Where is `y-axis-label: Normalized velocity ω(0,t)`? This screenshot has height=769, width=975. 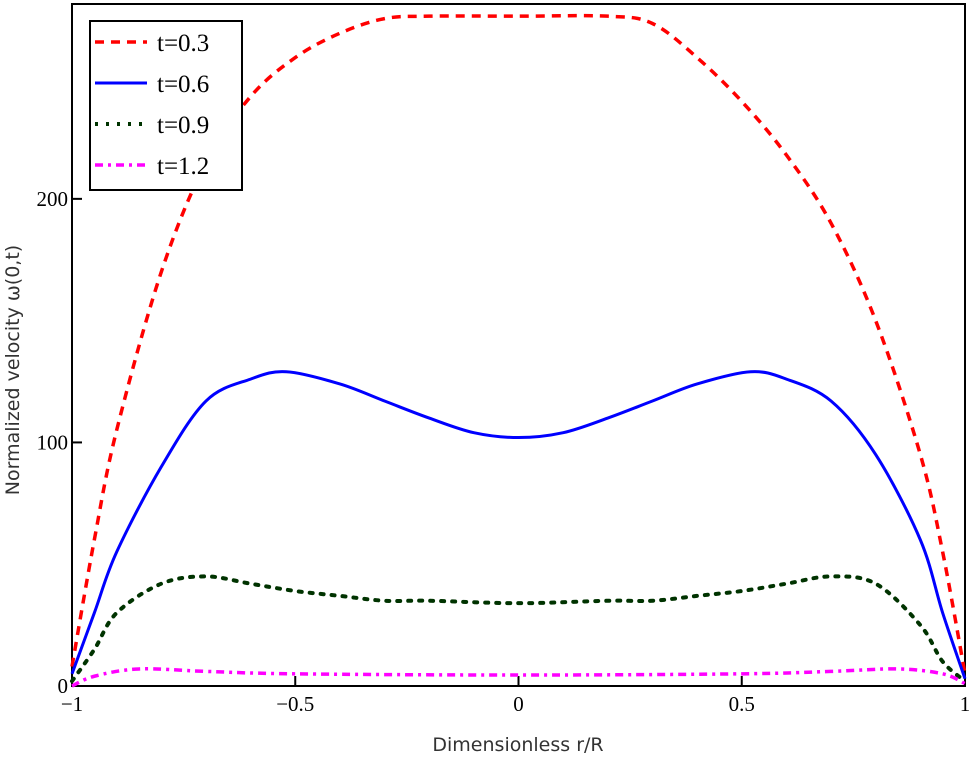
y-axis-label: Normalized velocity ω(0,t) is located at coordinates (13, 370).